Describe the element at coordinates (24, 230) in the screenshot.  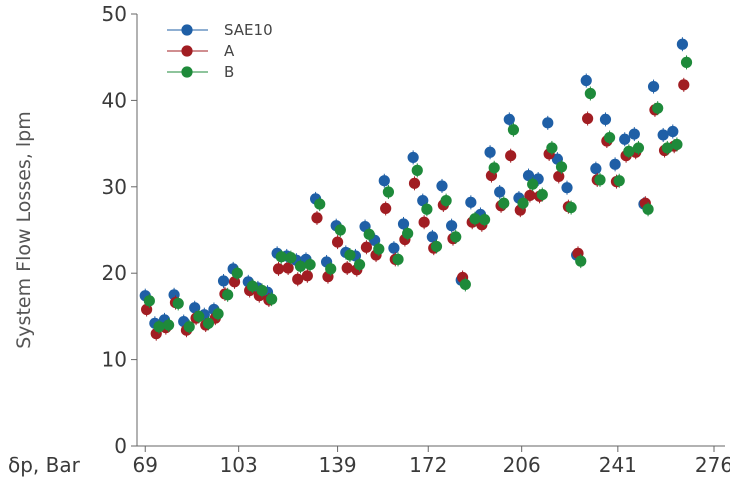
I see `y-axis-label: System Flow Losses, lpm` at that location.